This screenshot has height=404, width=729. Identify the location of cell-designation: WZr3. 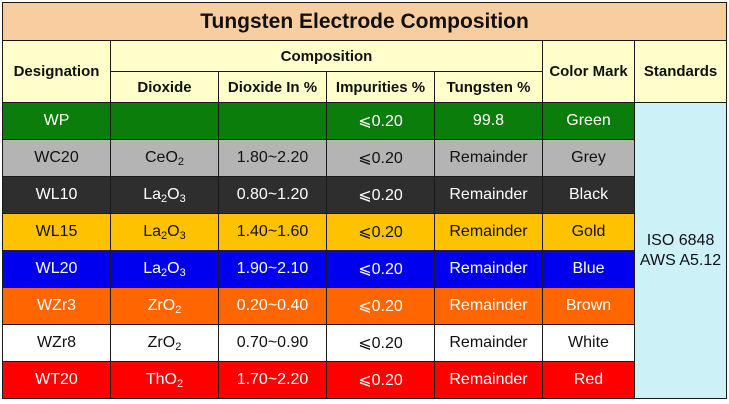
(56, 306).